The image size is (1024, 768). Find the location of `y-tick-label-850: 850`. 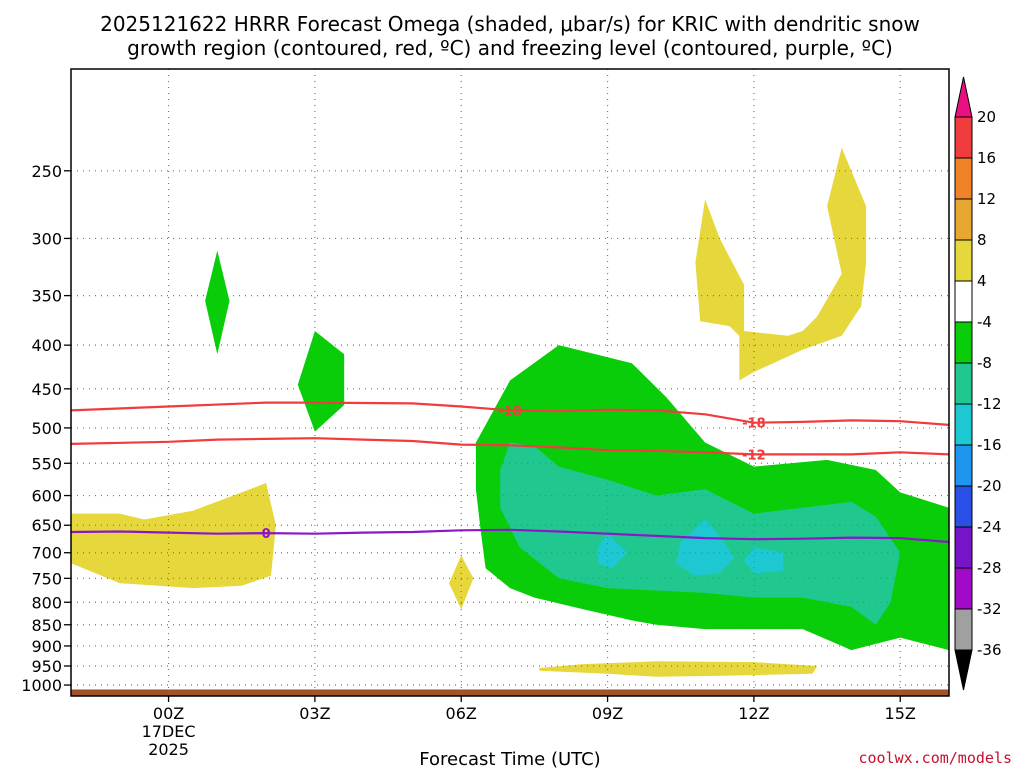

y-tick-label-850: 850 is located at coordinates (46, 625).